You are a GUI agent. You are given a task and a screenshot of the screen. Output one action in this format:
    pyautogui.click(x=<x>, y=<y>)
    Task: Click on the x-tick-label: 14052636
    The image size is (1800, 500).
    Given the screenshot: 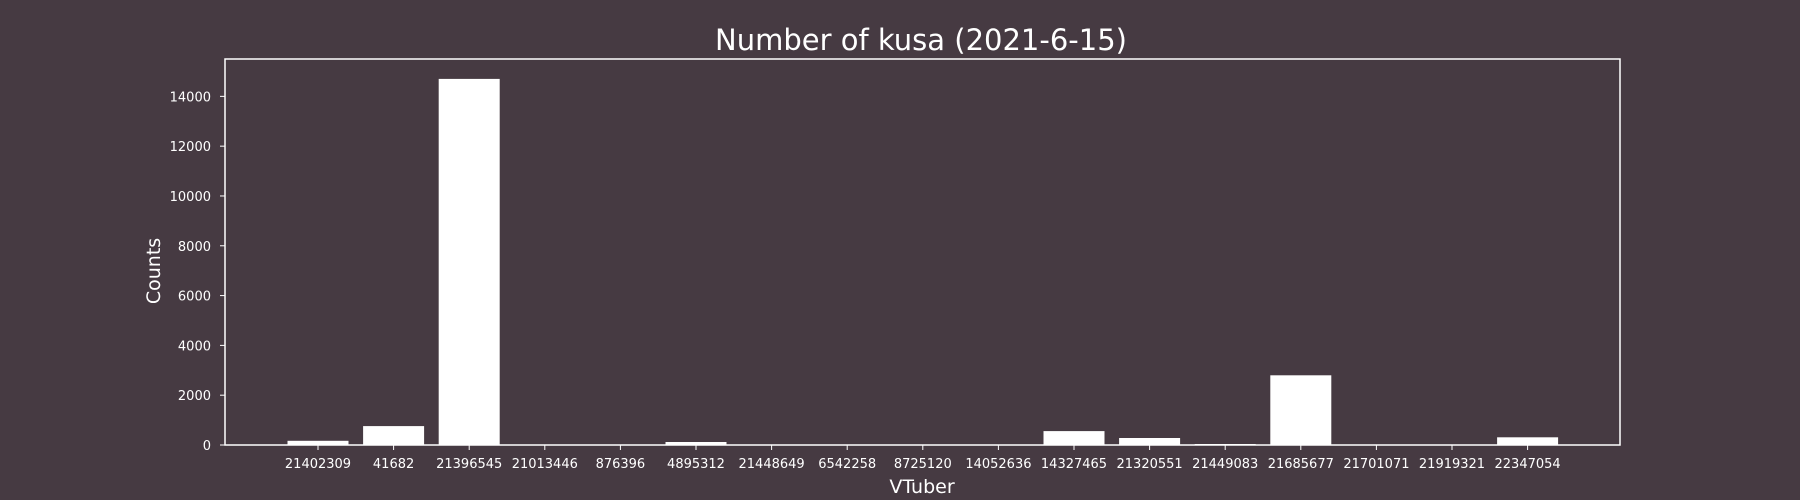 What is the action you would take?
    pyautogui.click(x=998, y=464)
    